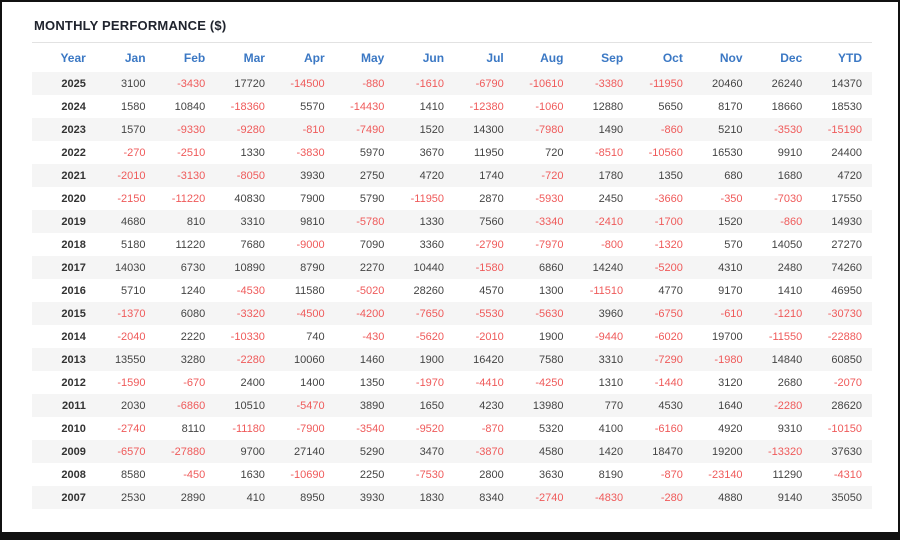 This screenshot has width=900, height=540. Describe the element at coordinates (606, 291) in the screenshot. I see `value-cell: -11510` at that location.